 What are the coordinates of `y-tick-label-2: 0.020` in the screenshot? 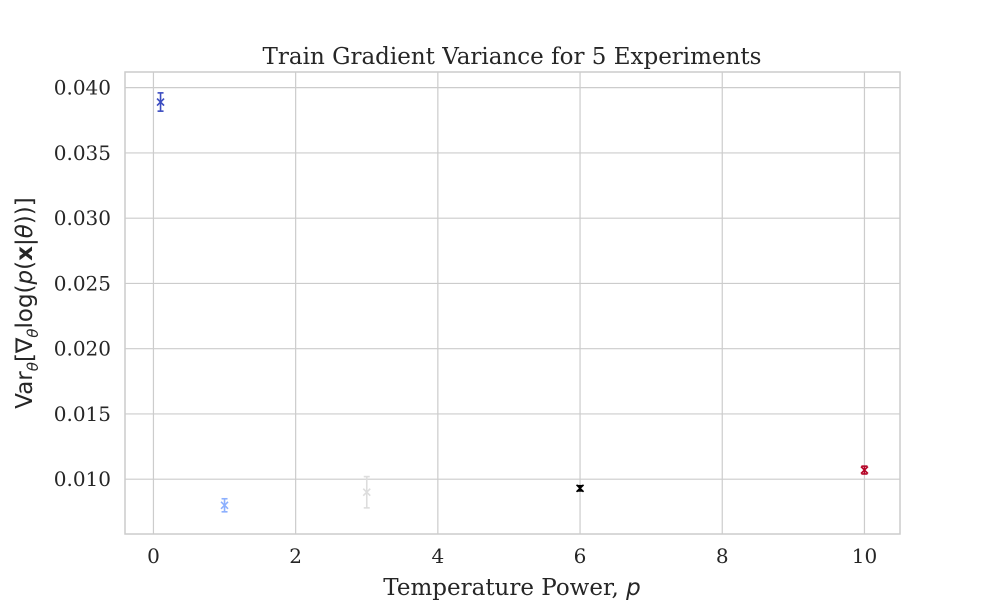 It's located at (82, 349).